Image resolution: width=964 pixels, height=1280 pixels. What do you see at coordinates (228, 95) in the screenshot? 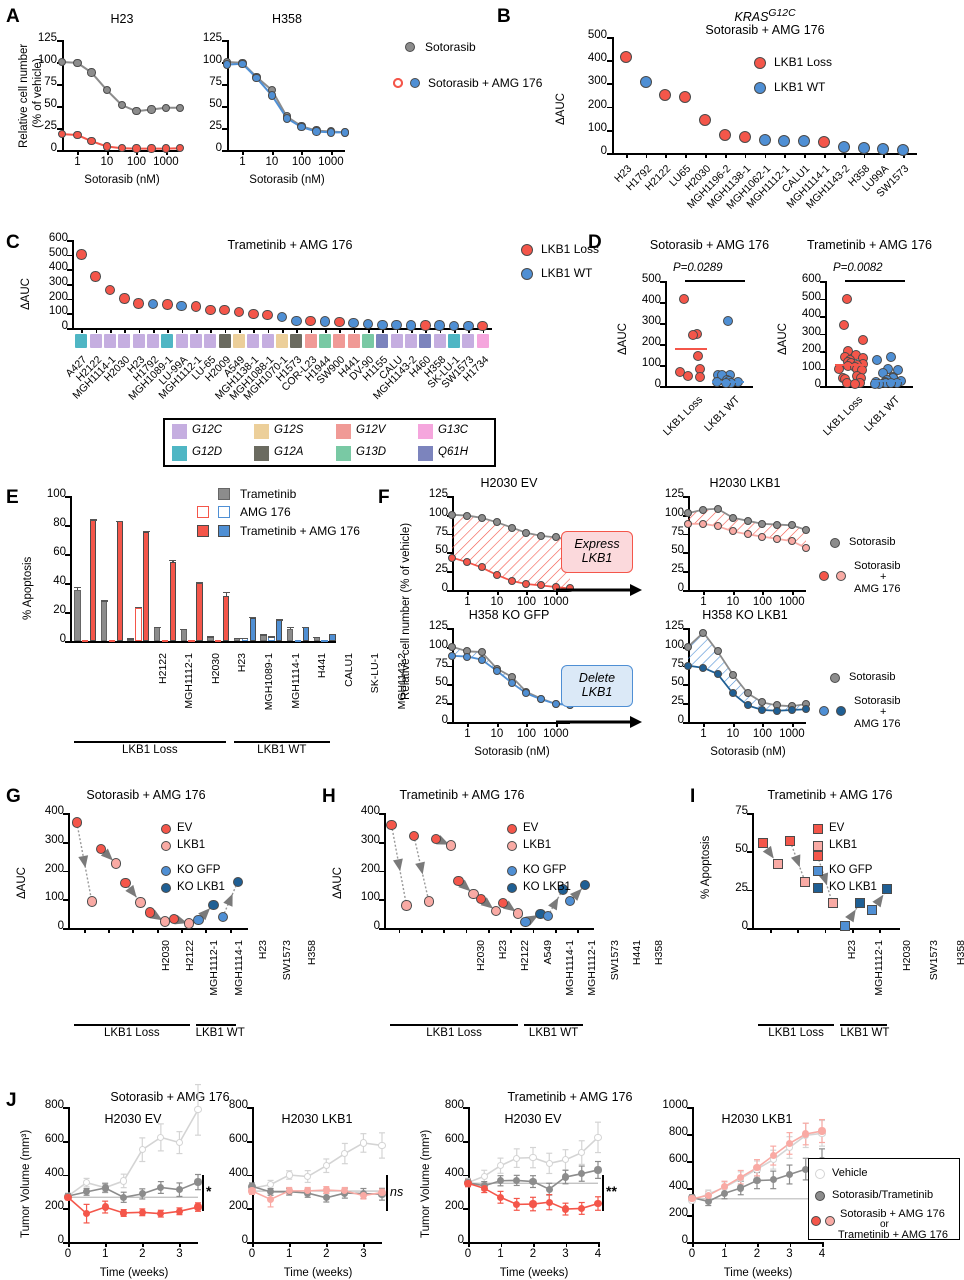
I see `panelA-1-yaxis` at bounding box center [228, 95].